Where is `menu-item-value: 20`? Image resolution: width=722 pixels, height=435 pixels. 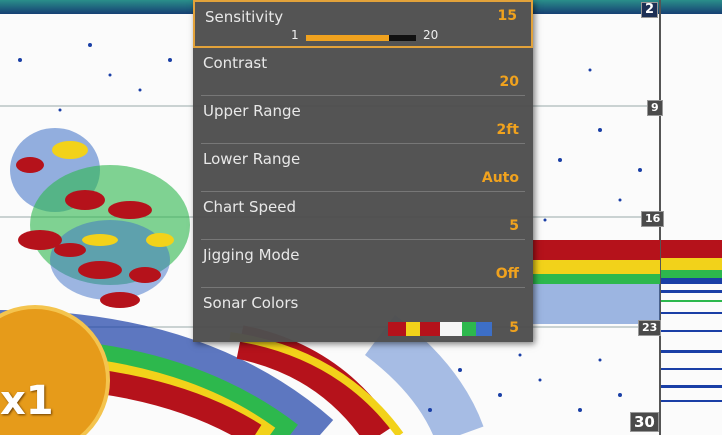 menu-item-value: 20 is located at coordinates (509, 82).